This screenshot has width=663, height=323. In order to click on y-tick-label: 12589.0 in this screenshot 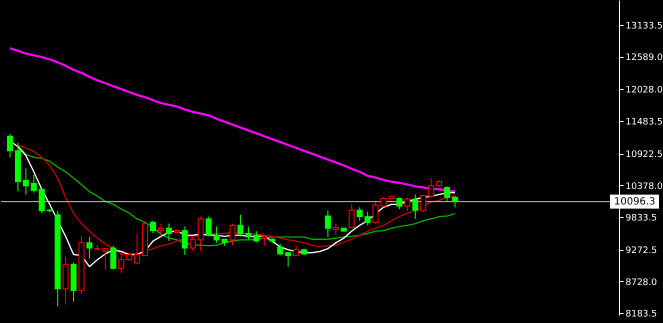, I will do `click(644, 58)`.